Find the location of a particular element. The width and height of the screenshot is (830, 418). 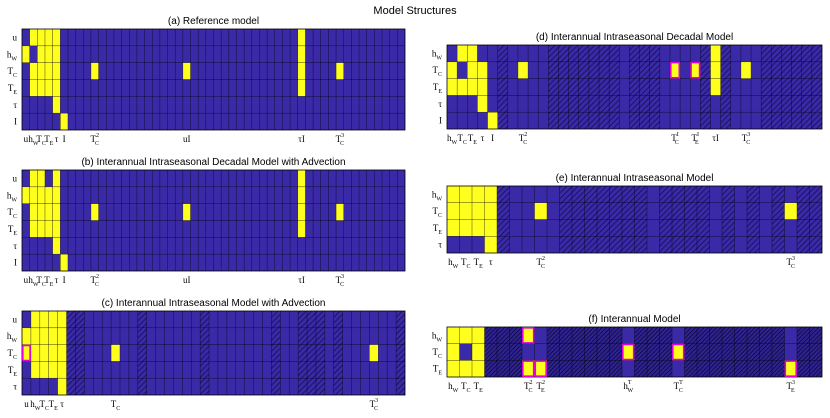

column-label: I is located at coordinates (64, 280).